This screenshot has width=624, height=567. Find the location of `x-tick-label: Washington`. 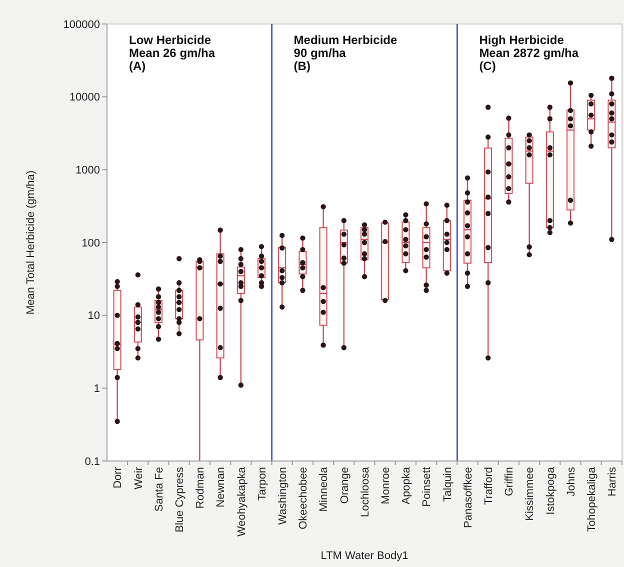

x-tick-label: Washington is located at coordinates (282, 496).